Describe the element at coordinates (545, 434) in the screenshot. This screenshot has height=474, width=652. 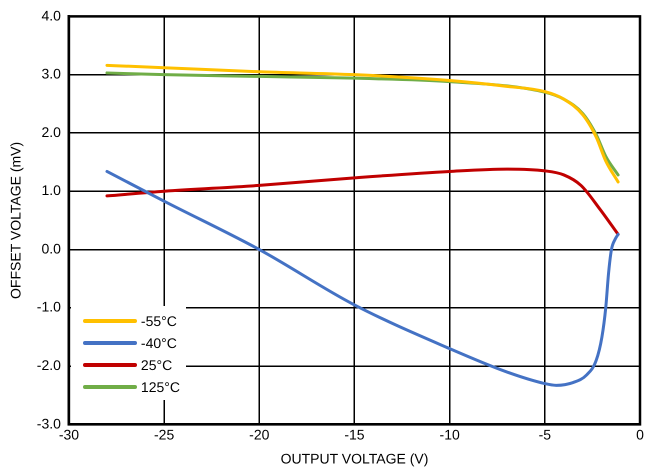
I see `x-tick-label: -5` at that location.